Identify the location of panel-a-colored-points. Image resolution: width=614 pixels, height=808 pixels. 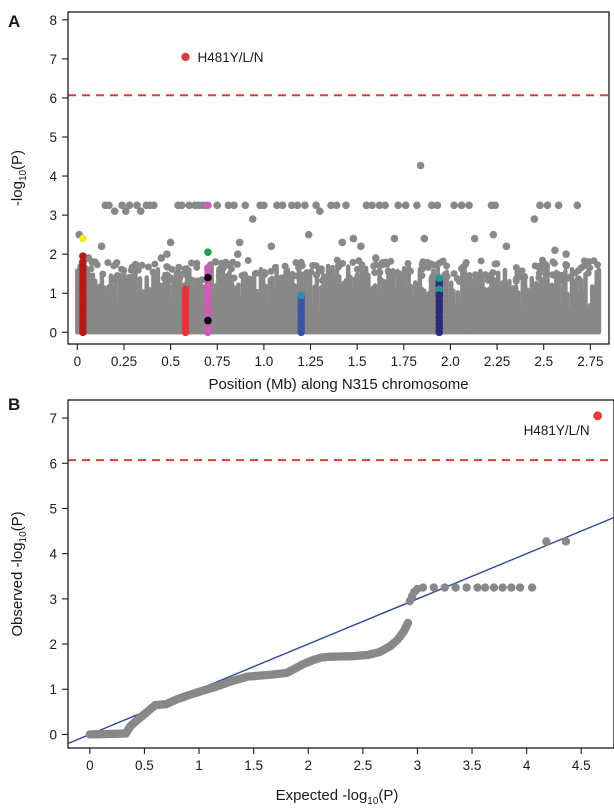
(261, 269).